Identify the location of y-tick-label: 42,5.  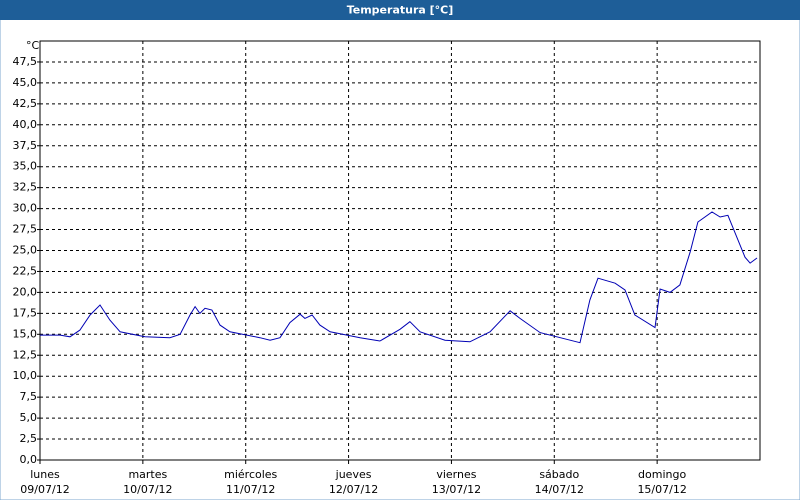
(25, 103).